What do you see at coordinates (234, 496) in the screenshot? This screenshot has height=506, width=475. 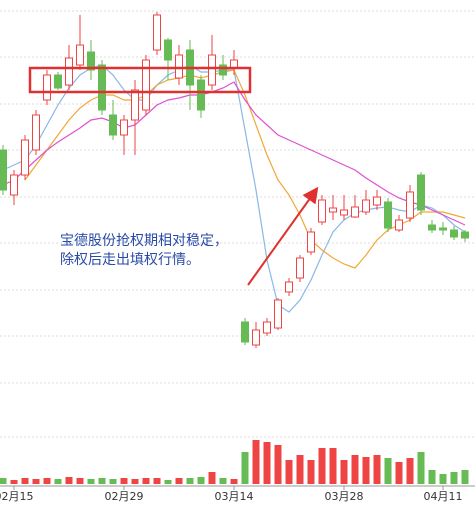 I see `x-tick-label: 03月14` at bounding box center [234, 496].